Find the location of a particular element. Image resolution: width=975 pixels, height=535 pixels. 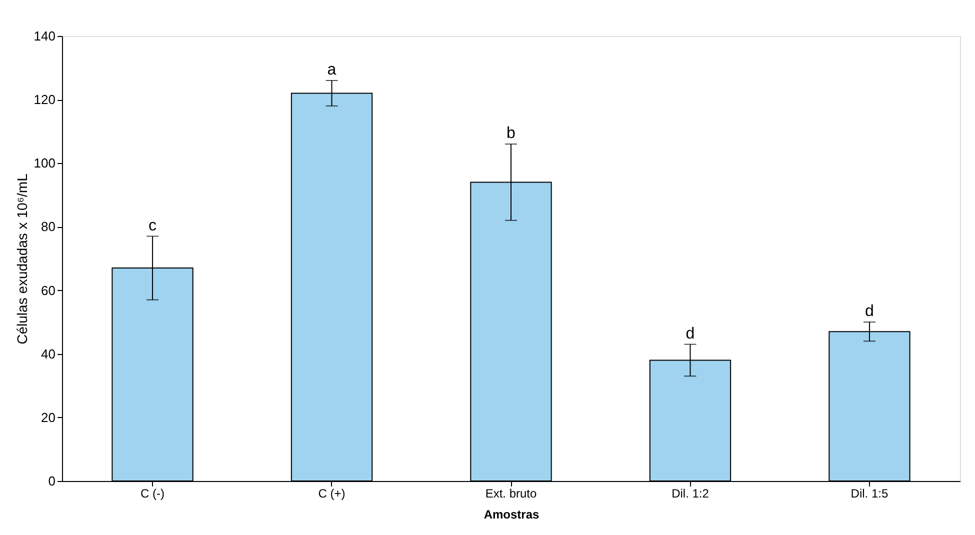

y-tick-label: 60 is located at coordinates (48, 290).